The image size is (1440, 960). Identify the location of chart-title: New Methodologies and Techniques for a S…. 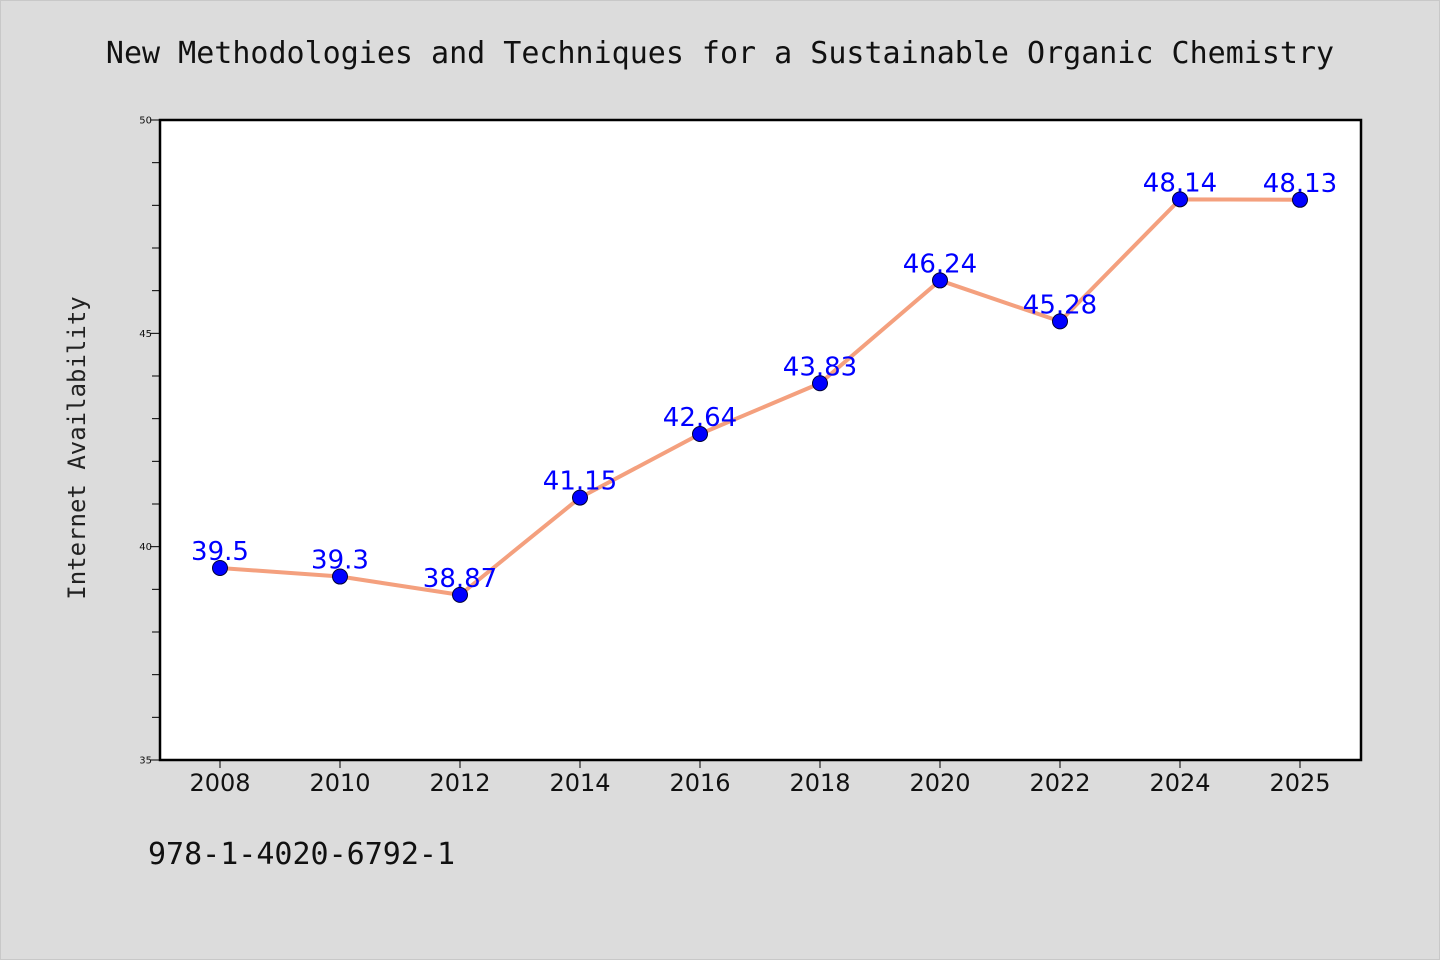
(720, 53).